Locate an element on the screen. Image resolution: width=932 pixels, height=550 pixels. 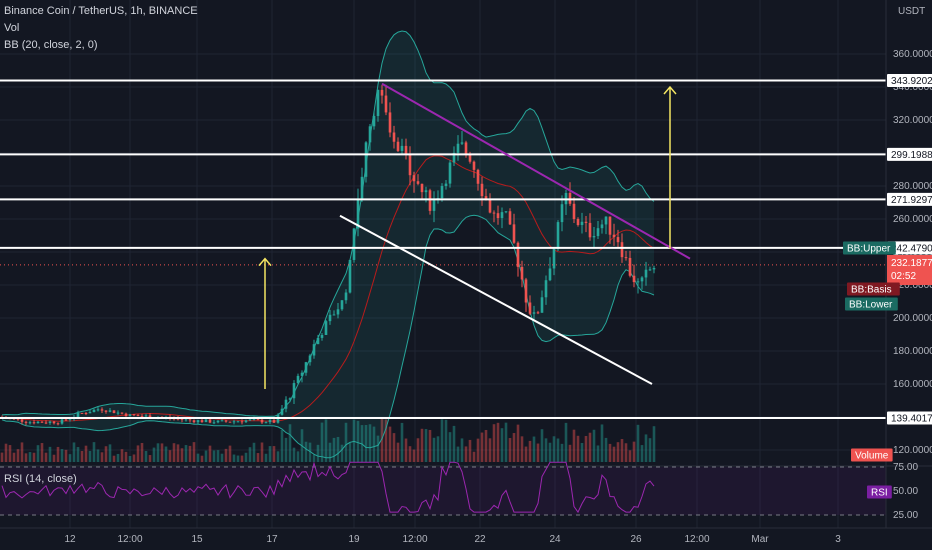
rsi-tick-label: 75.00 is located at coordinates (905, 467).